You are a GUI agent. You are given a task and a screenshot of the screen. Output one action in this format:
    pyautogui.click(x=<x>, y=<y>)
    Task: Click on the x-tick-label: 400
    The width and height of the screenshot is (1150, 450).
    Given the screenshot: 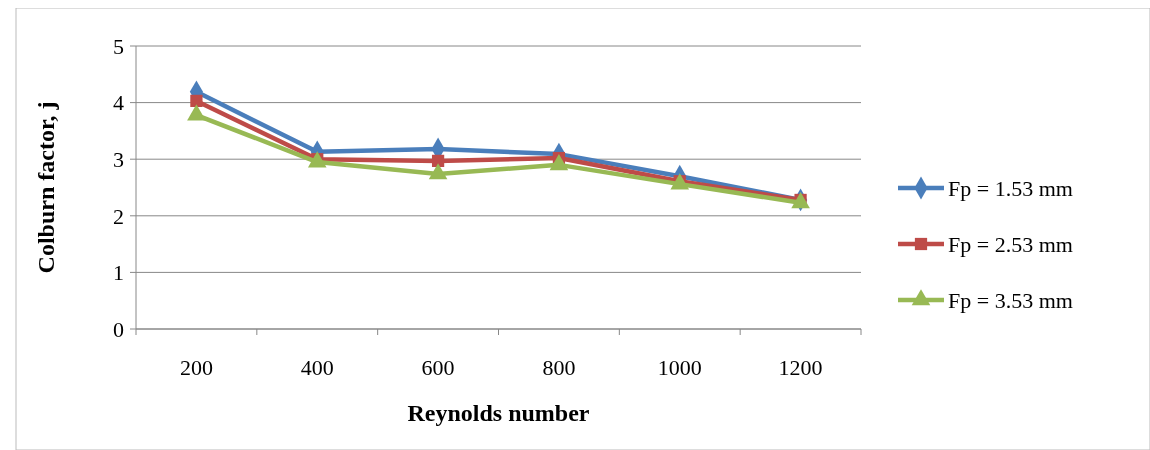 What is the action you would take?
    pyautogui.click(x=317, y=367)
    